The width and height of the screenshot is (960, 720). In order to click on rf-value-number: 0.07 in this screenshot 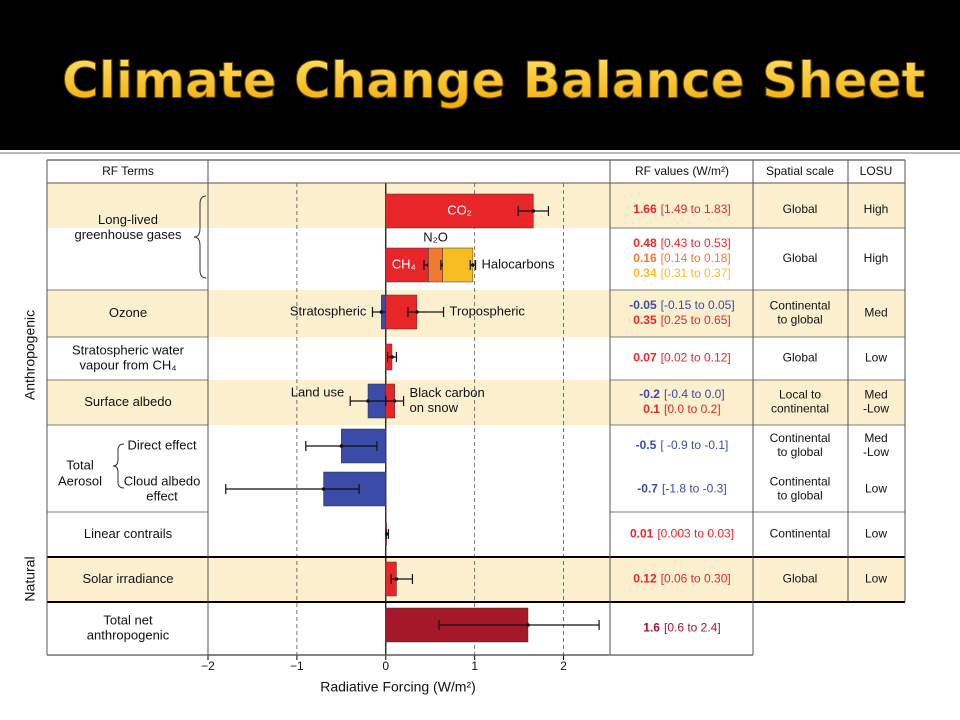, I will do `click(645, 358)`.